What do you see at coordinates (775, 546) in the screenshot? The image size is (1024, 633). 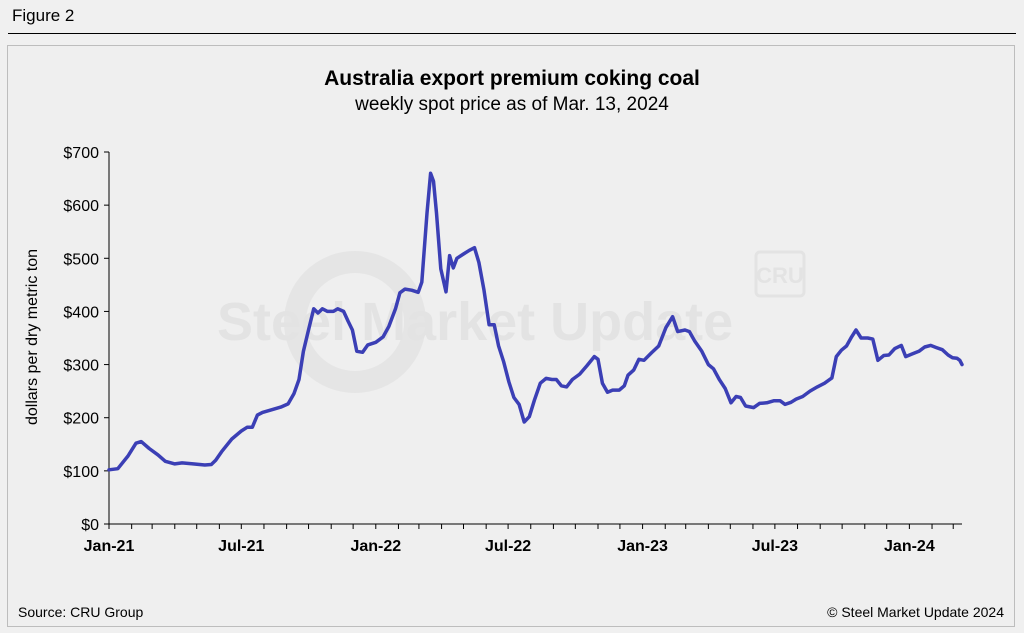 I see `x-tick-label: Jul-23` at bounding box center [775, 546].